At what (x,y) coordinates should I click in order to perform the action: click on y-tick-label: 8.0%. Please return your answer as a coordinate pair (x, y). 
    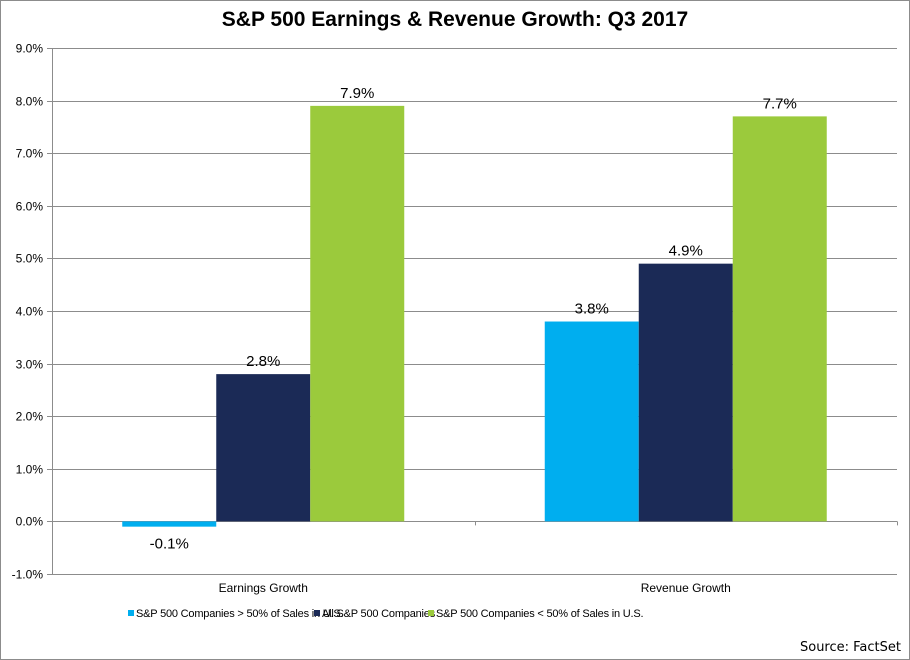
    Looking at the image, I should click on (30, 102).